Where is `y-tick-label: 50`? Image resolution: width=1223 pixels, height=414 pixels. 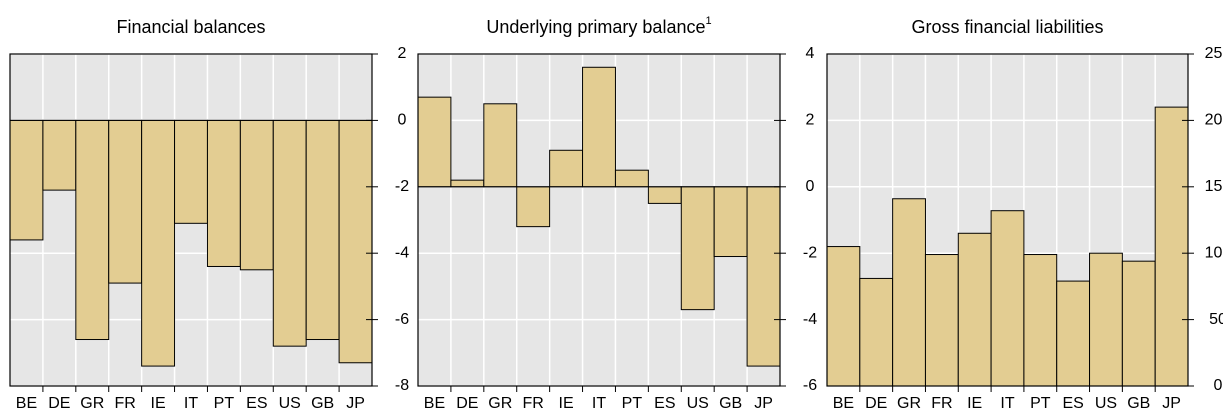
y-tick-label: 50 is located at coordinates (1216, 319).